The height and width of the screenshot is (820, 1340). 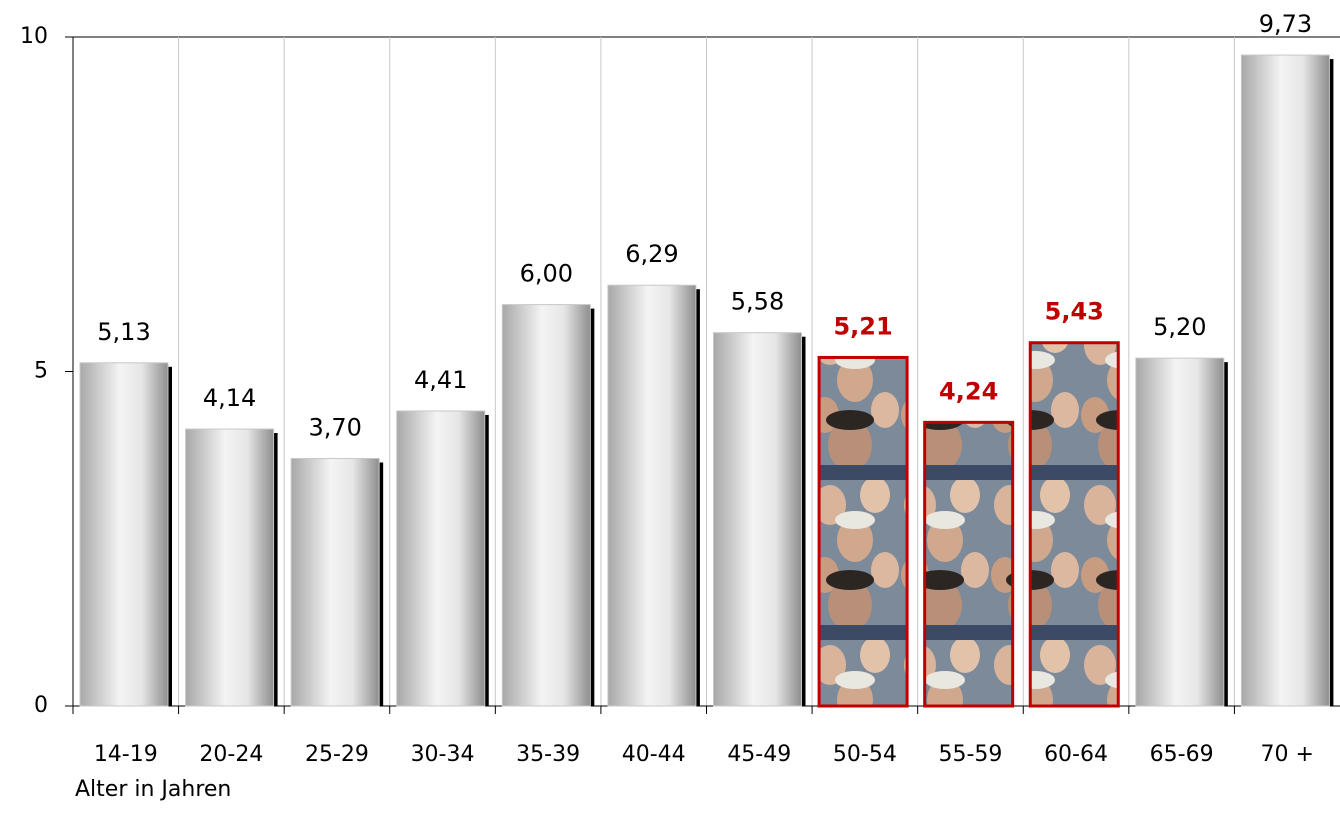 I want to click on value-label: 3,70, so click(x=334, y=427).